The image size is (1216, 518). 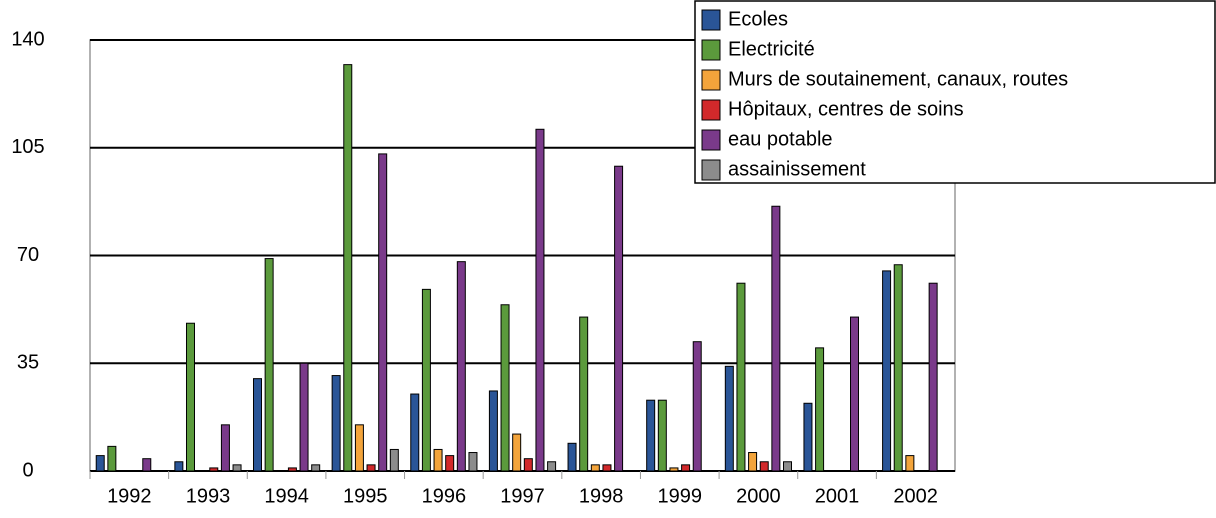 What do you see at coordinates (915, 496) in the screenshot?
I see `x-tick-label: 2002` at bounding box center [915, 496].